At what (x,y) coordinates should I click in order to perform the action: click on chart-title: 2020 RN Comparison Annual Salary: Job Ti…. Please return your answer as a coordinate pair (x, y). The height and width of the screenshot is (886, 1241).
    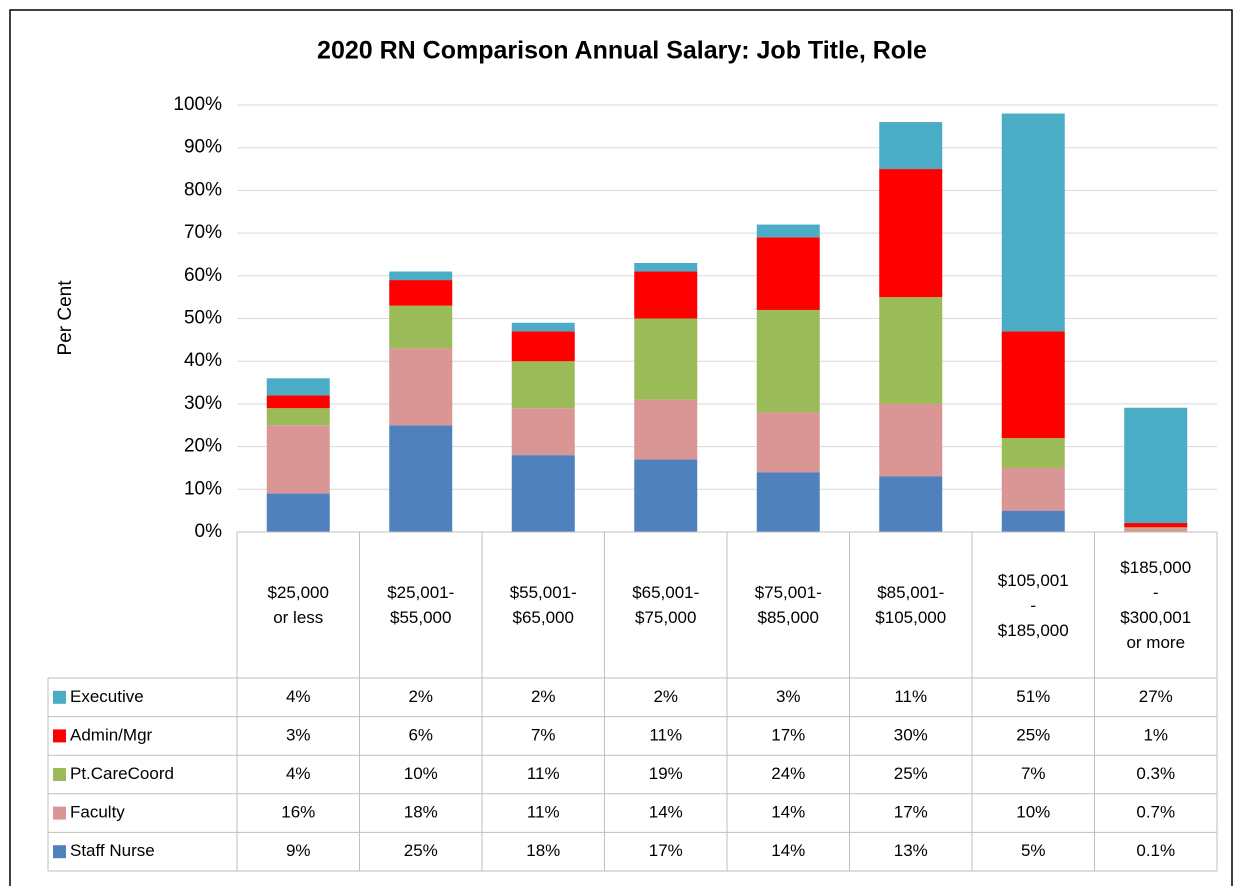
    Looking at the image, I should click on (622, 51).